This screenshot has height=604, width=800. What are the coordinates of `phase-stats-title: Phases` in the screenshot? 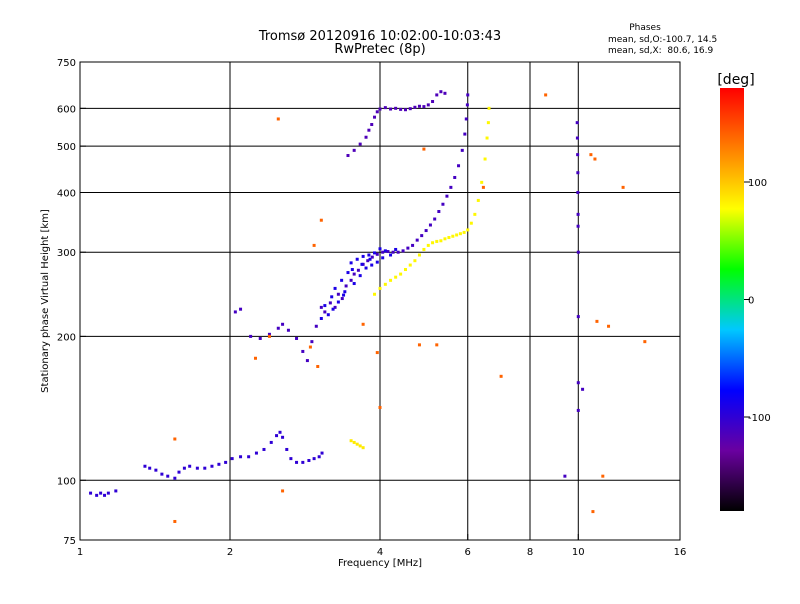 It's located at (645, 28).